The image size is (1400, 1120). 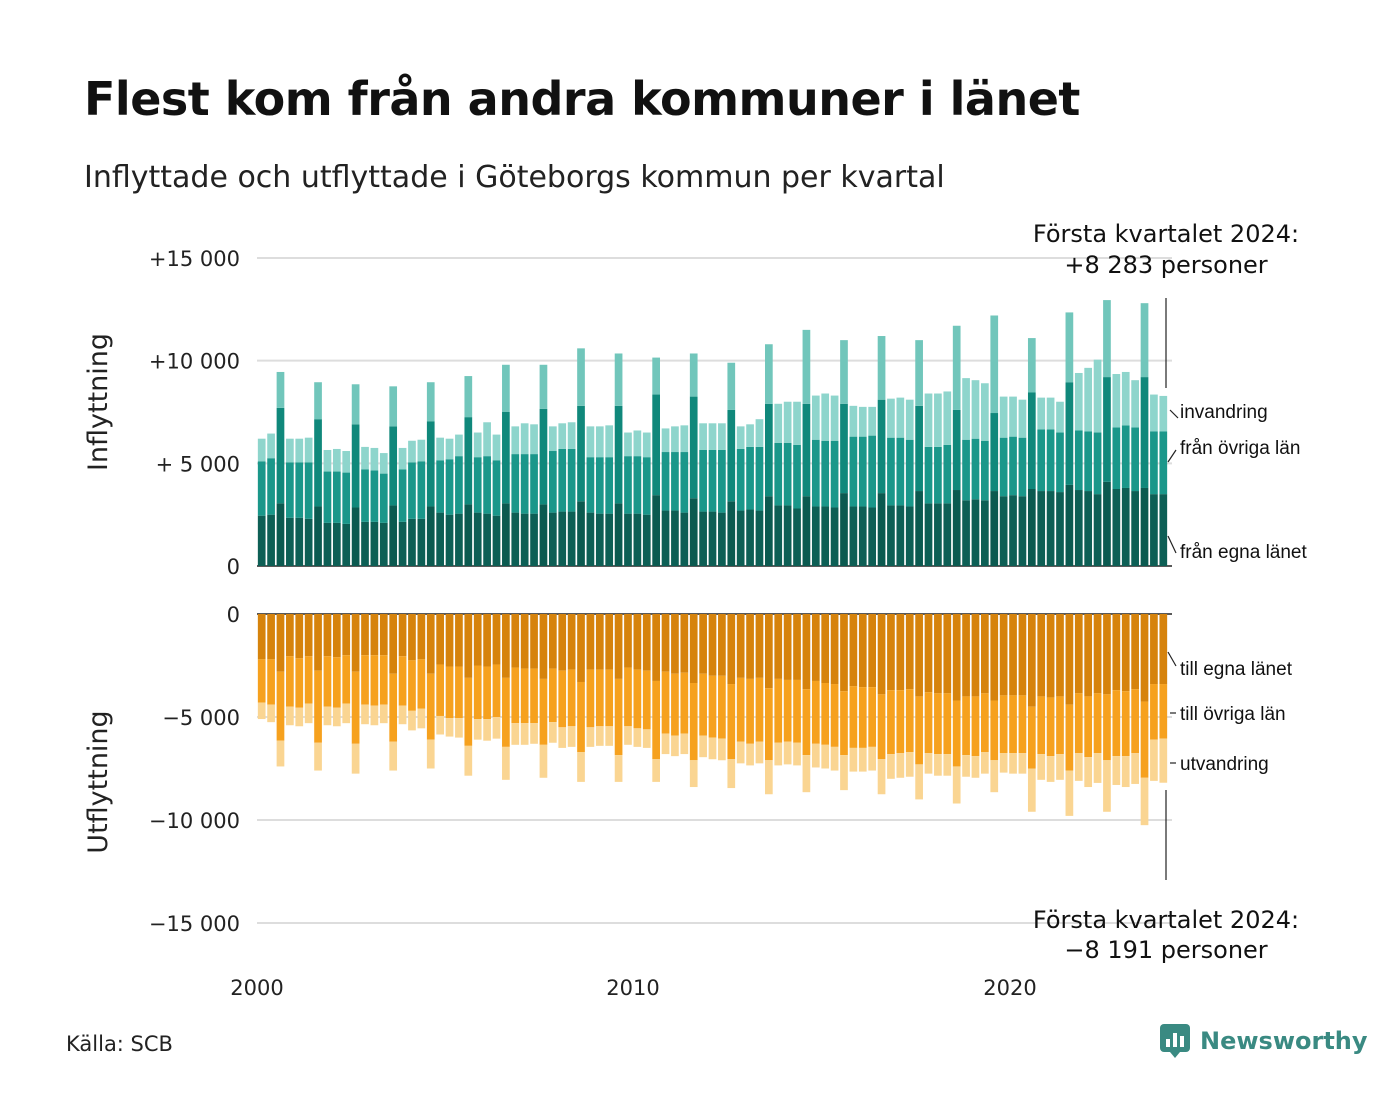 What do you see at coordinates (1233, 714) in the screenshot?
I see `series-label-bottom: till övriga län` at bounding box center [1233, 714].